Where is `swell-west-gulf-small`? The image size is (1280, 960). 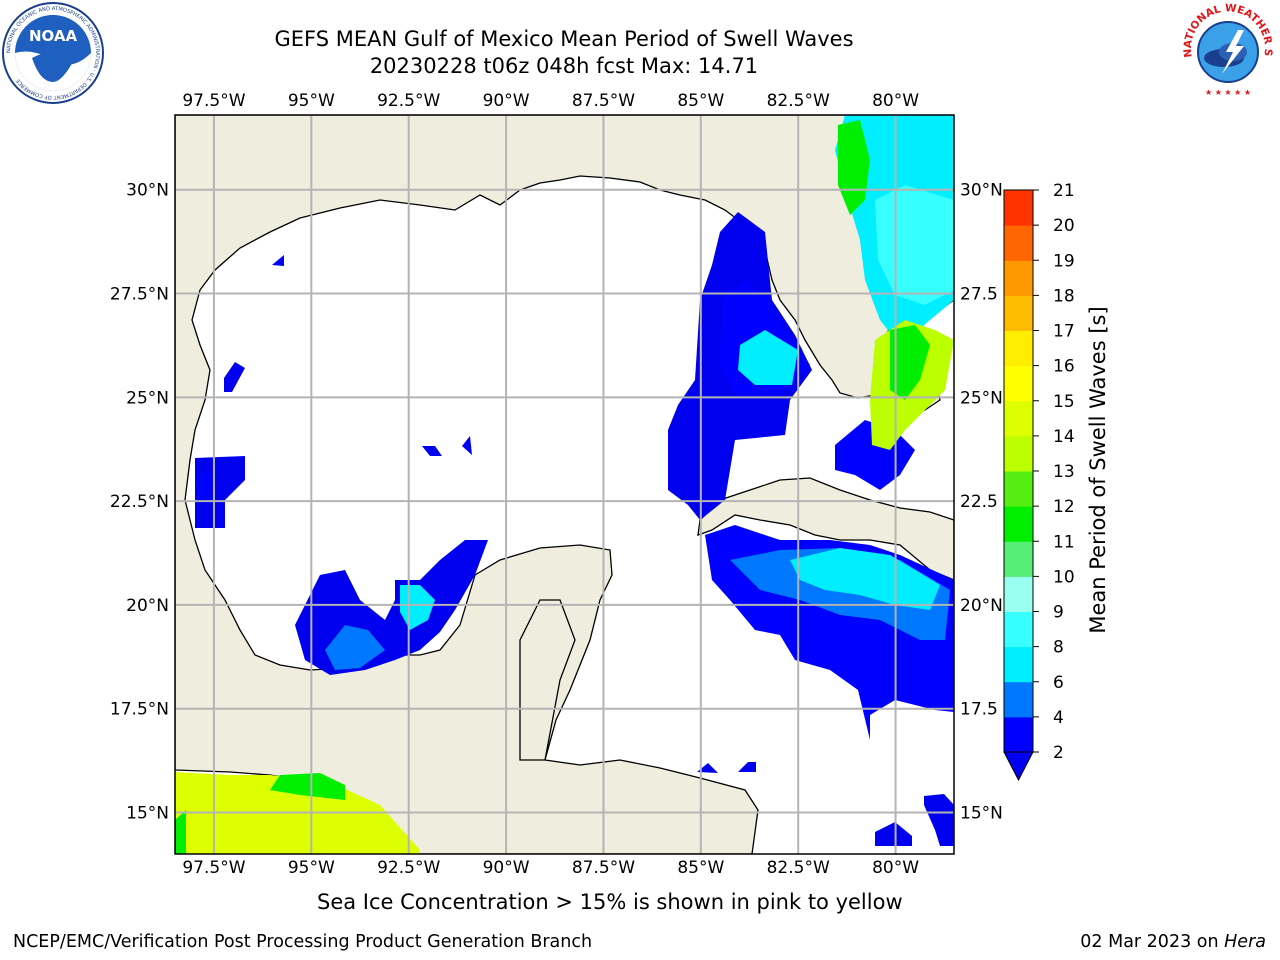 swell-west-gulf-small is located at coordinates (234, 377).